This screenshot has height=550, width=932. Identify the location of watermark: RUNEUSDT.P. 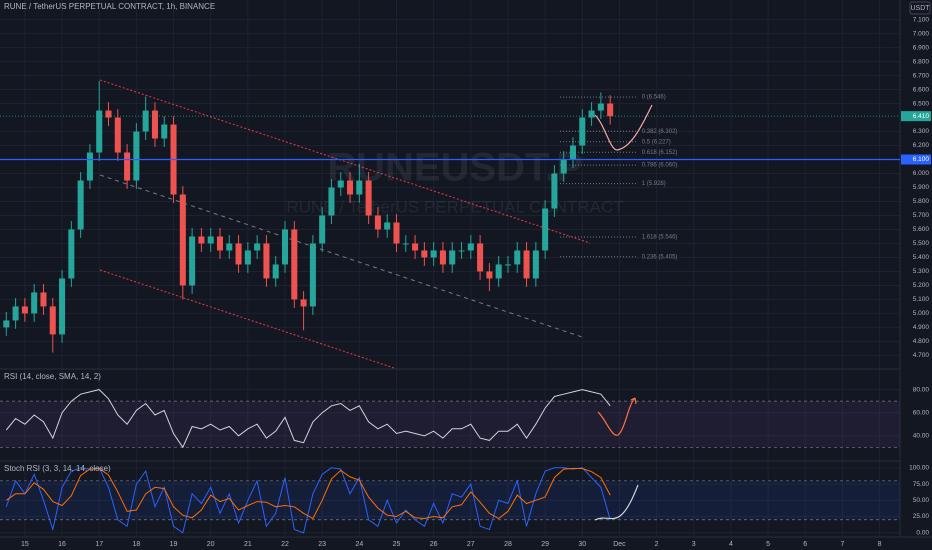
(455, 168).